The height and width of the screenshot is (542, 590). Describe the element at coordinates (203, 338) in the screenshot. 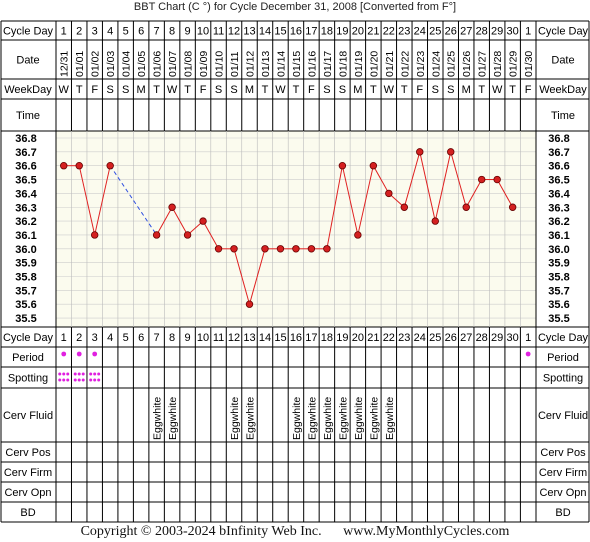

I see `cycle-day-cell: 10` at that location.